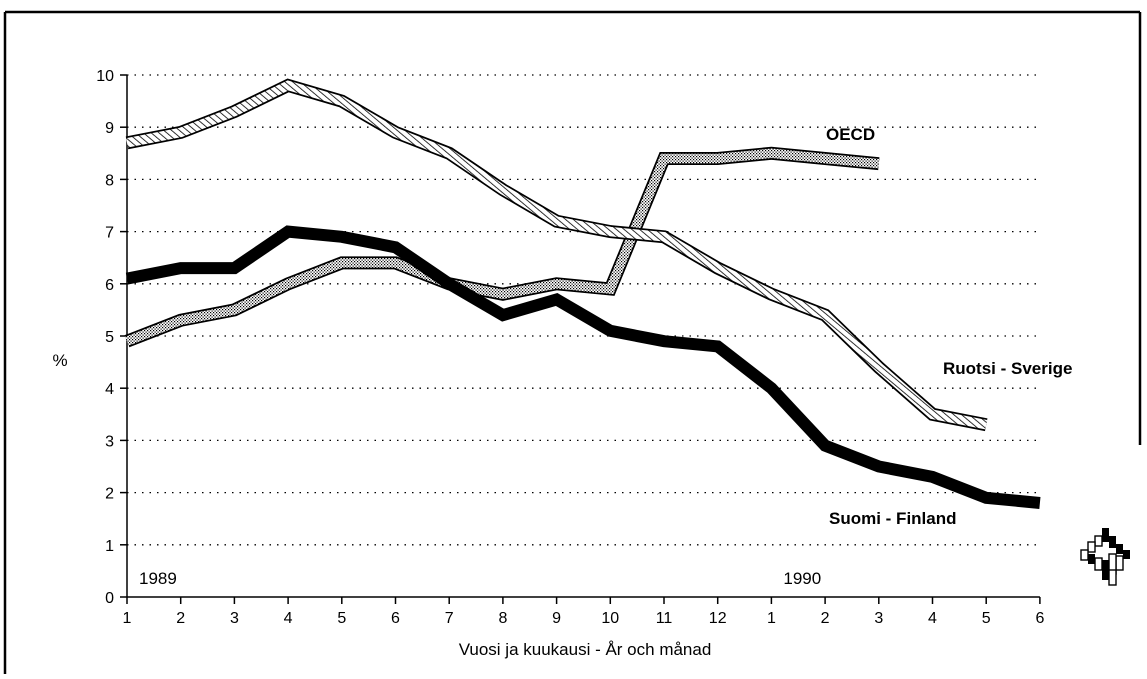 This screenshot has height=679, width=1147. What do you see at coordinates (802, 578) in the screenshot?
I see `year-label: 1990` at bounding box center [802, 578].